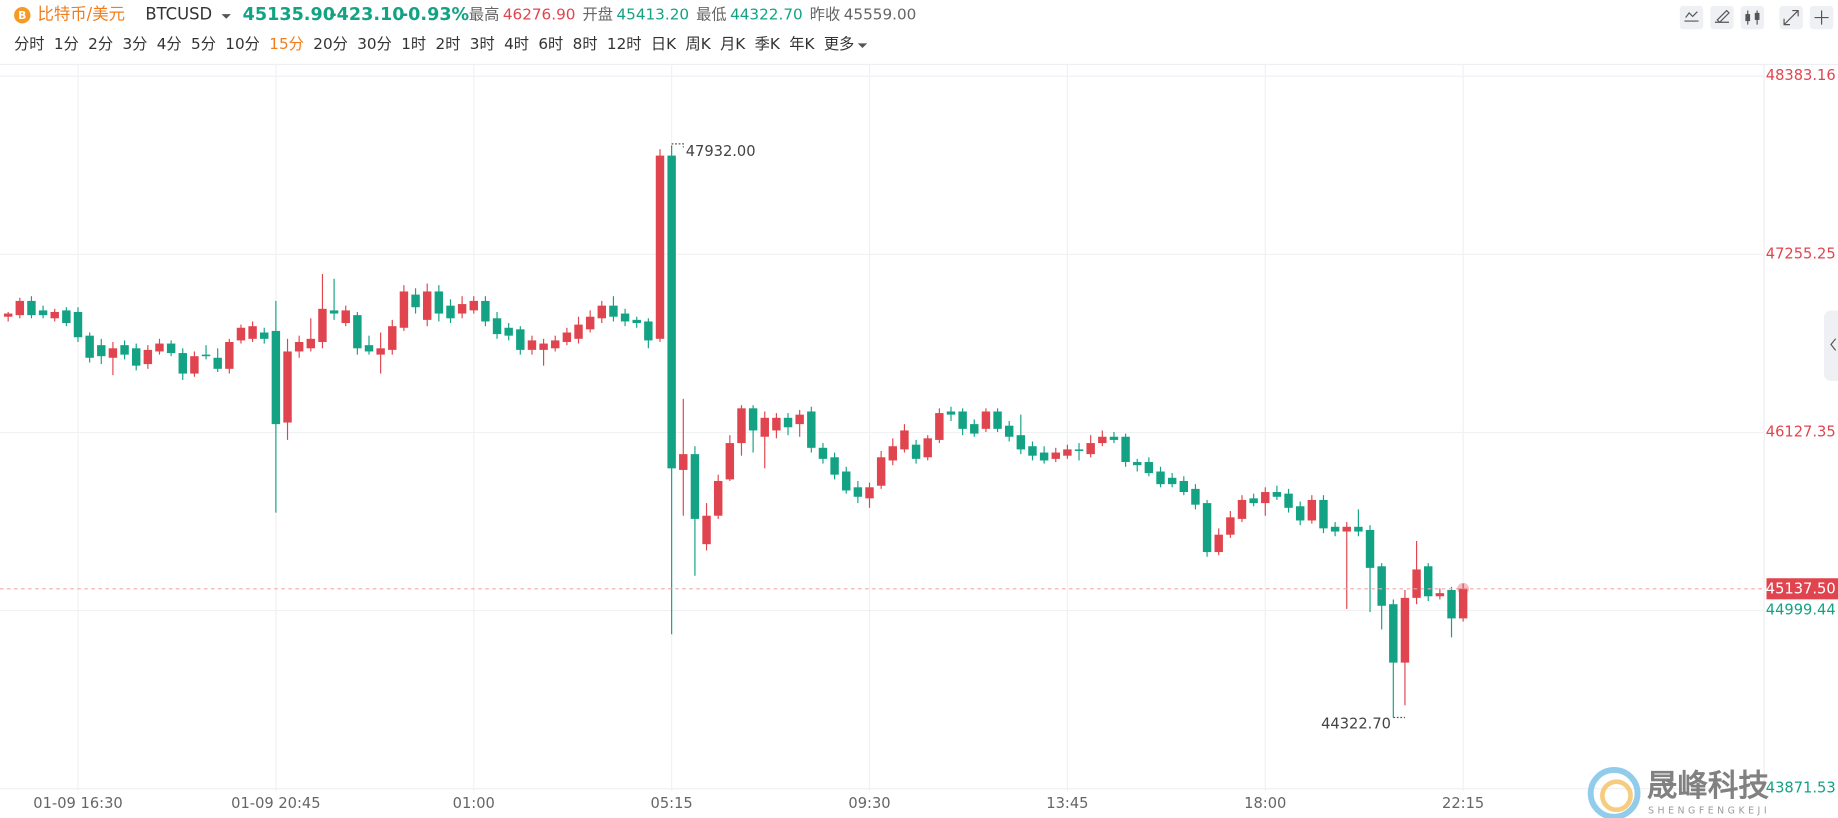  I want to click on timeframe: 2分, so click(100, 44).